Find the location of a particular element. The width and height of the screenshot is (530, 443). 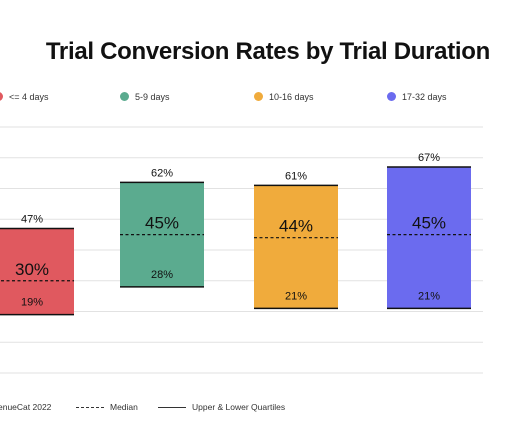

legend-item-17-32-days: 17-32 days is located at coordinates (417, 97).